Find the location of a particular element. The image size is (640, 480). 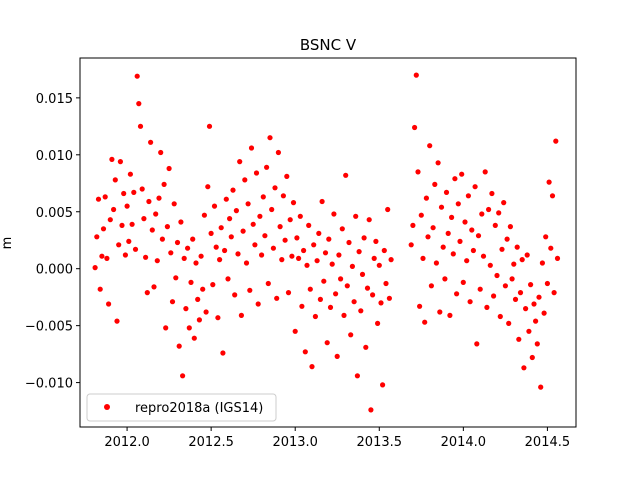

x-tick-label: 2013.0 is located at coordinates (295, 442).